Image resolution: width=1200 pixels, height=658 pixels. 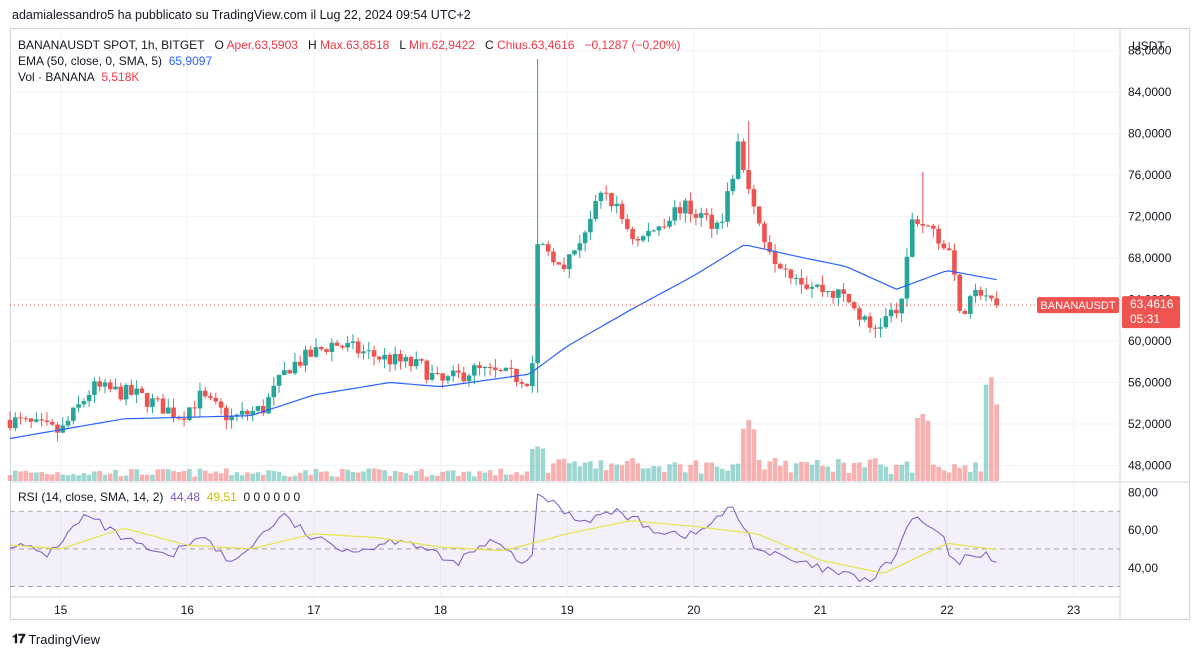 I want to click on symbol-price-tag, so click(x=1078, y=305).